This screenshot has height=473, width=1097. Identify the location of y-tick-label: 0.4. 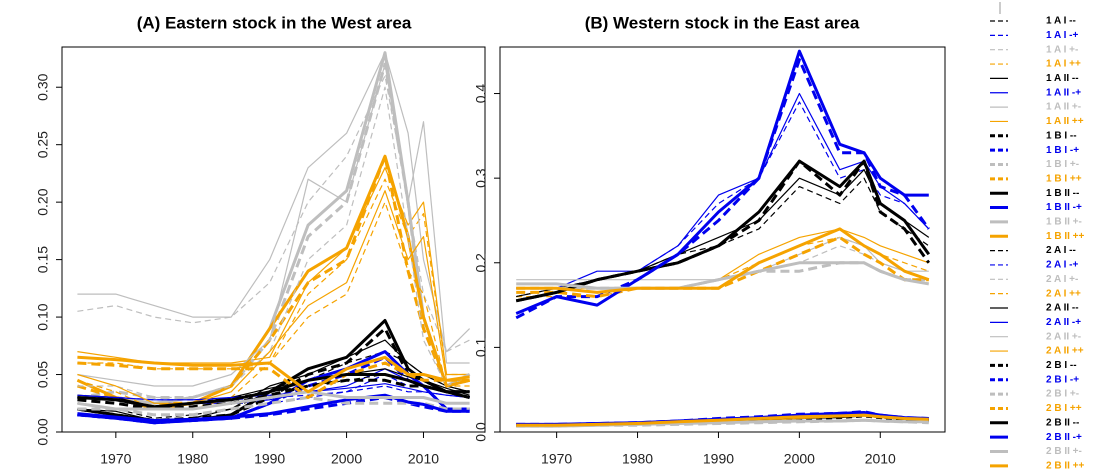
(481, 94).